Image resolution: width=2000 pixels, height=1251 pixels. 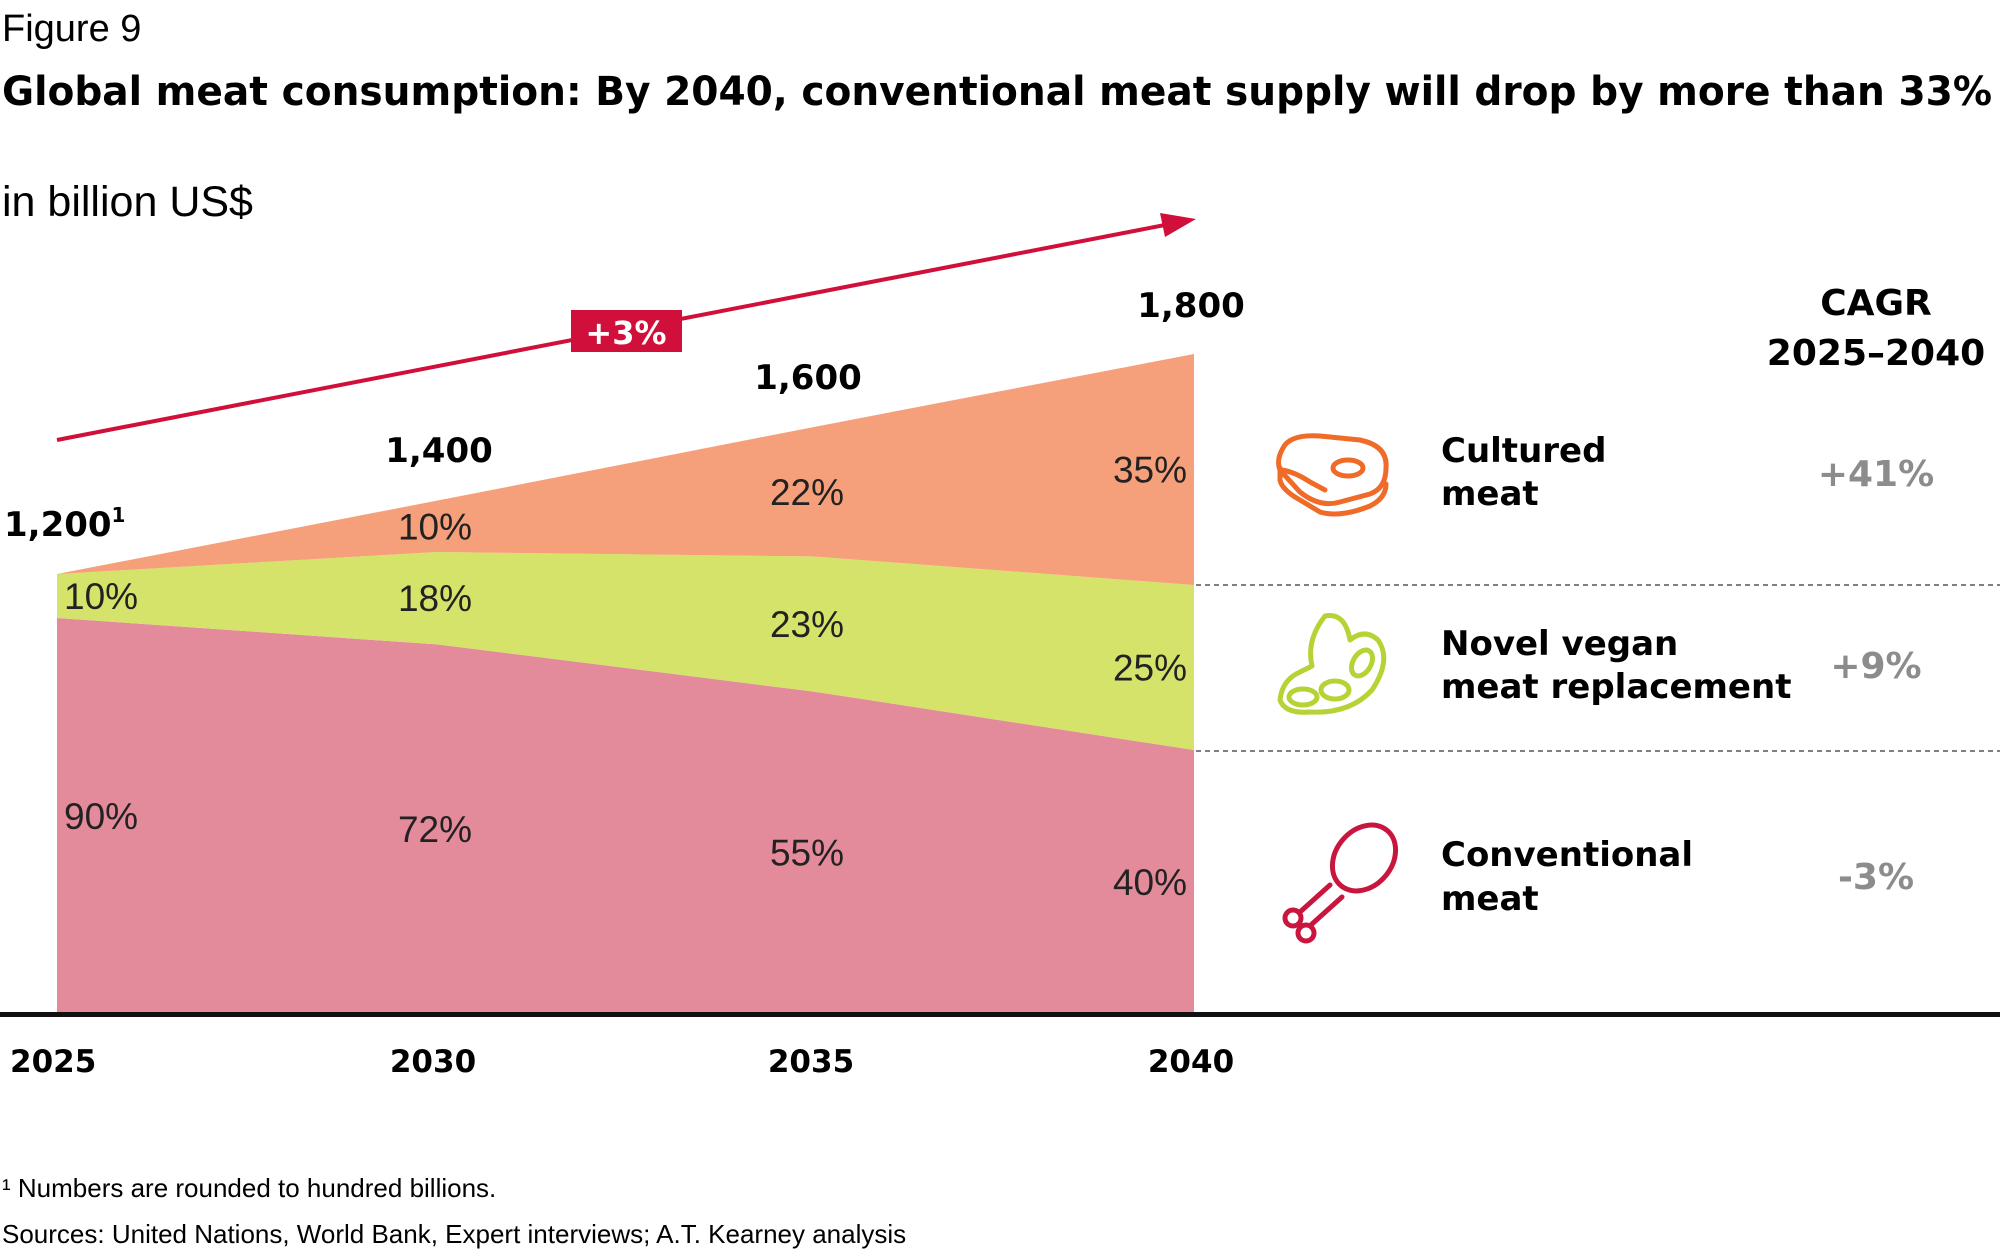 What do you see at coordinates (1332, 475) in the screenshot?
I see `steak-icon` at bounding box center [1332, 475].